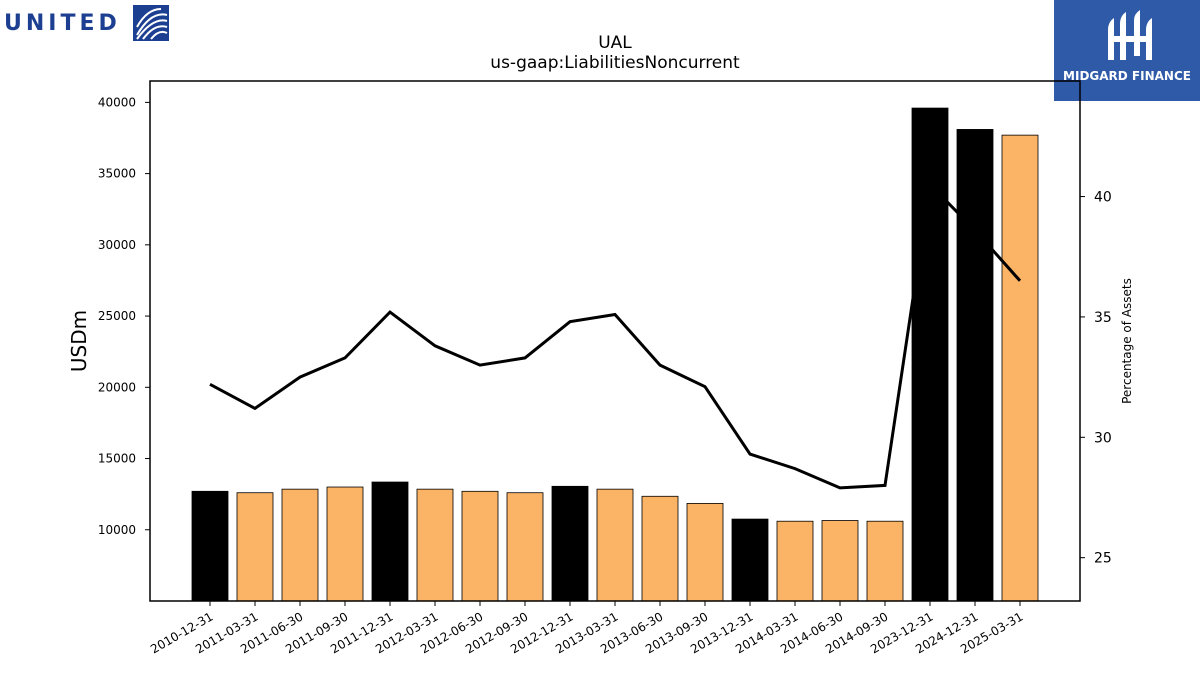 The image size is (1200, 675). What do you see at coordinates (117, 387) in the screenshot?
I see `y-tick-label: 20000` at bounding box center [117, 387].